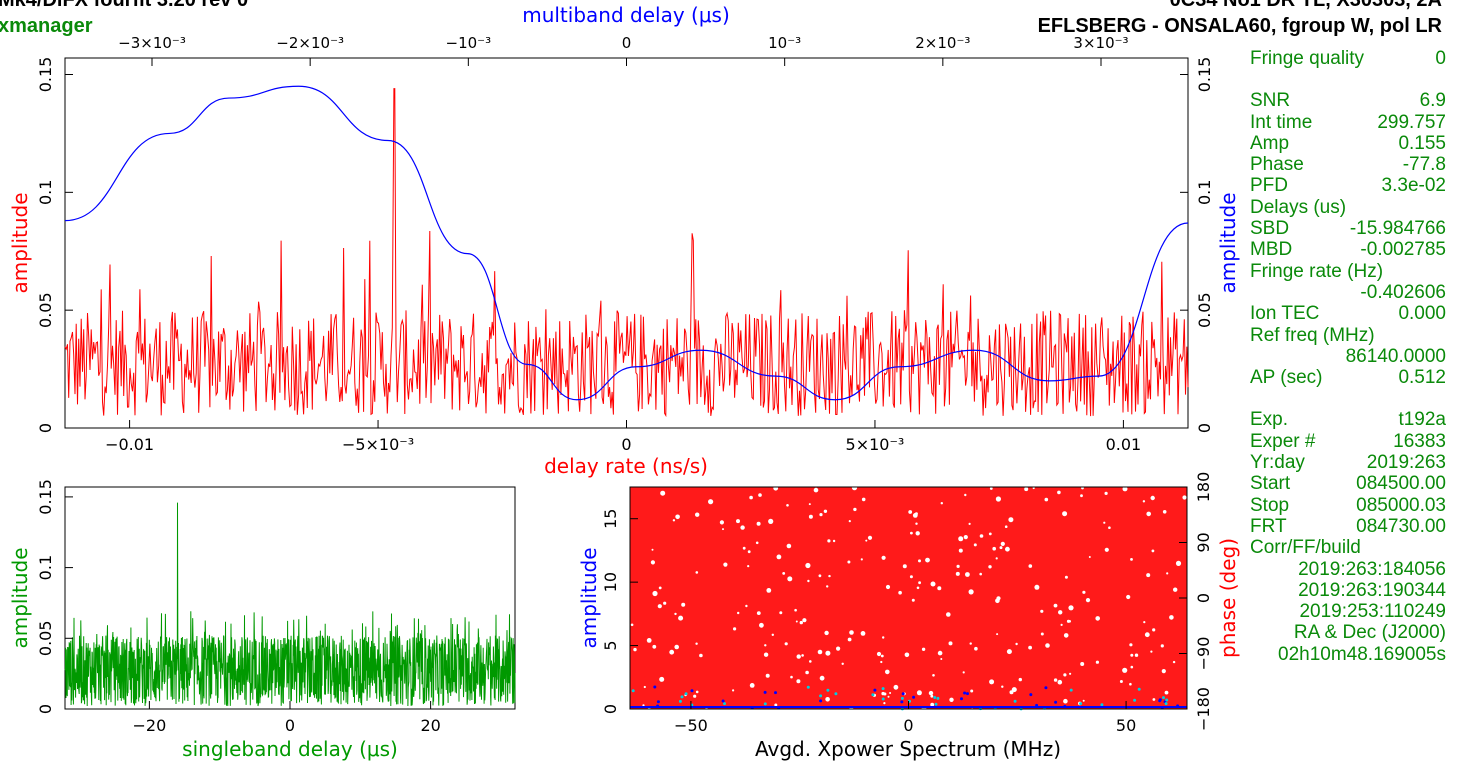  What do you see at coordinates (1270, 229) in the screenshot?
I see `sbd-label: SBD` at bounding box center [1270, 229].